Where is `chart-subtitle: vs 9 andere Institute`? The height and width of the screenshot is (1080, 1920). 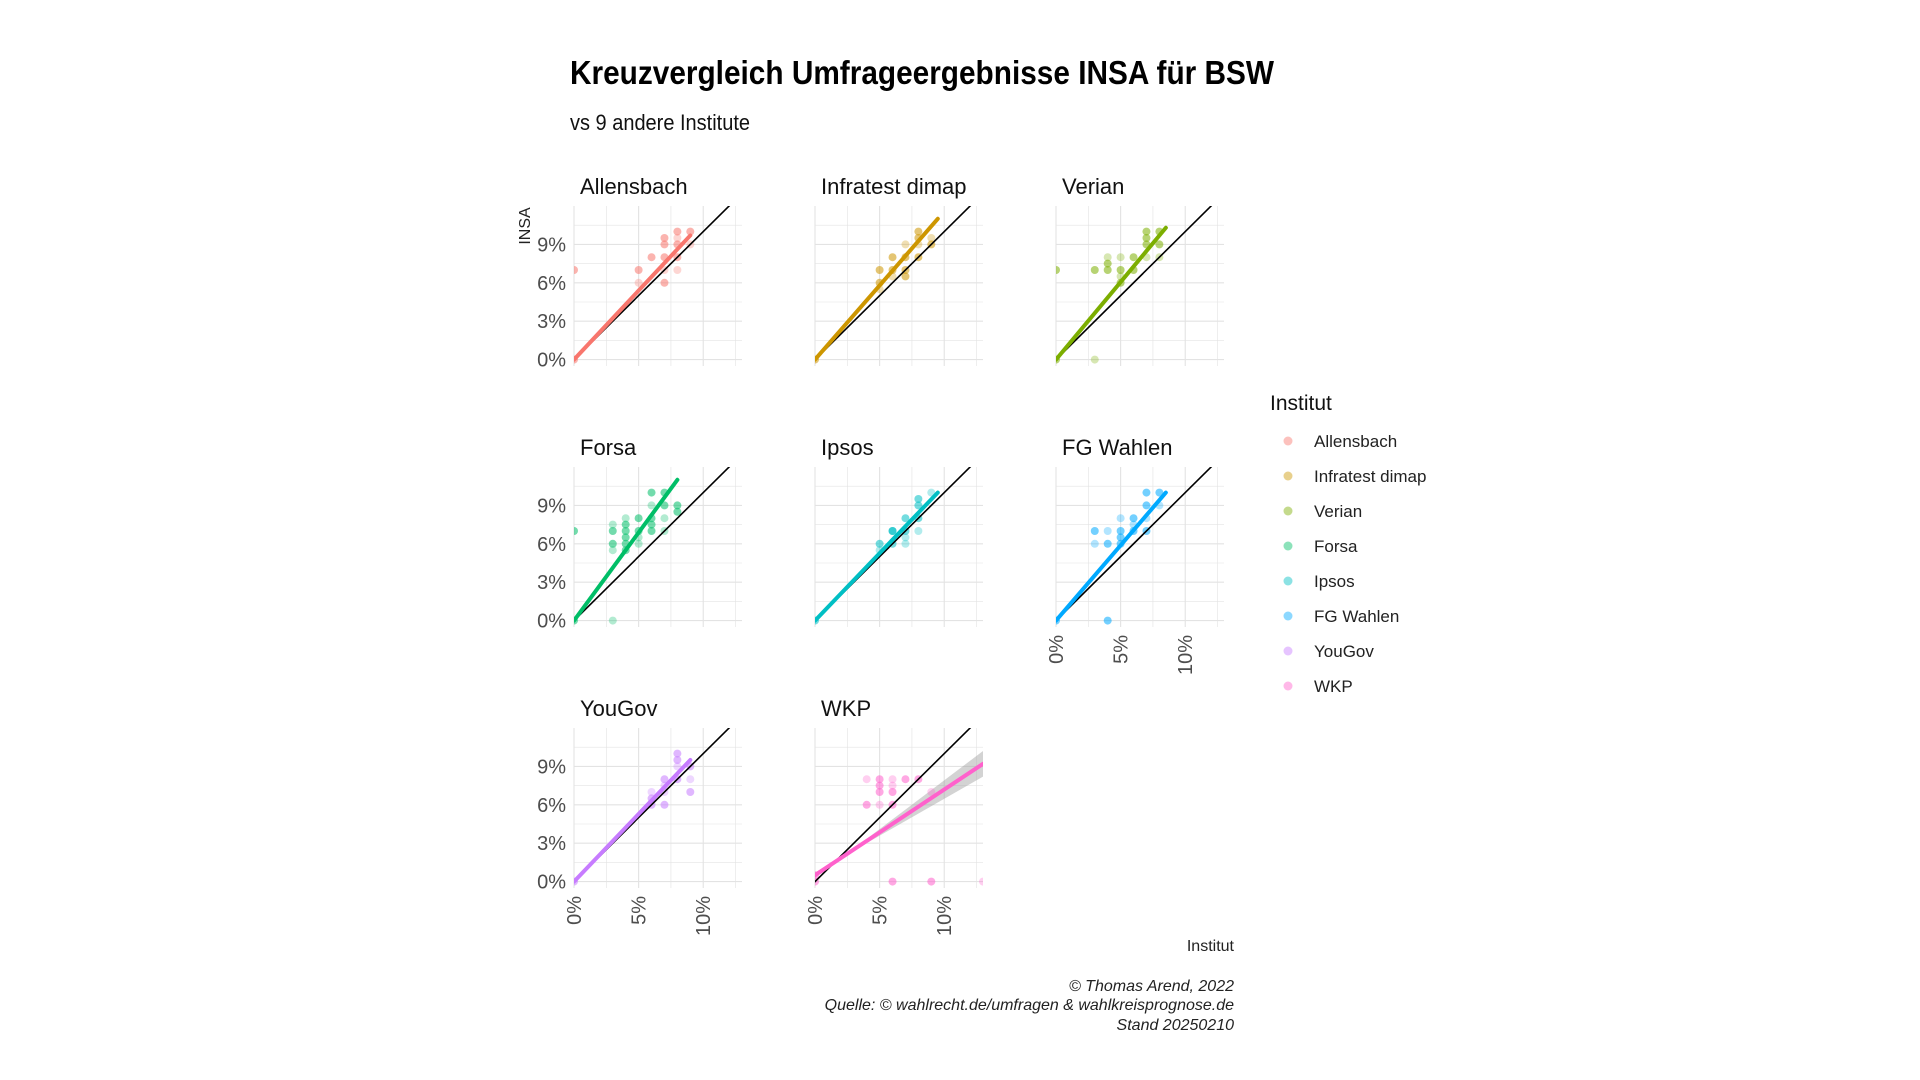
chart-subtitle: vs 9 andere Institute is located at coordinates (660, 122).